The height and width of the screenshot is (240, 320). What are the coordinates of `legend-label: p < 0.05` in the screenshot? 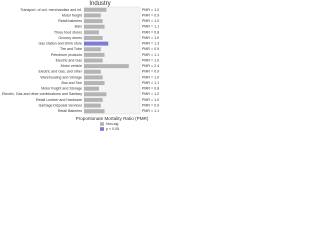 It's located at (112, 129).